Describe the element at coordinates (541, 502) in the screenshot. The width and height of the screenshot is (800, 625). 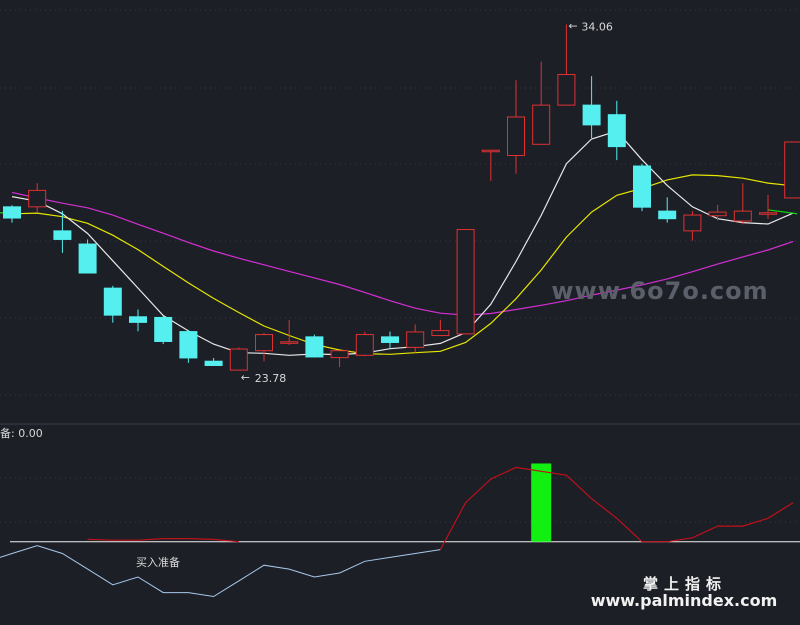
I see `buy-signal-bar` at that location.